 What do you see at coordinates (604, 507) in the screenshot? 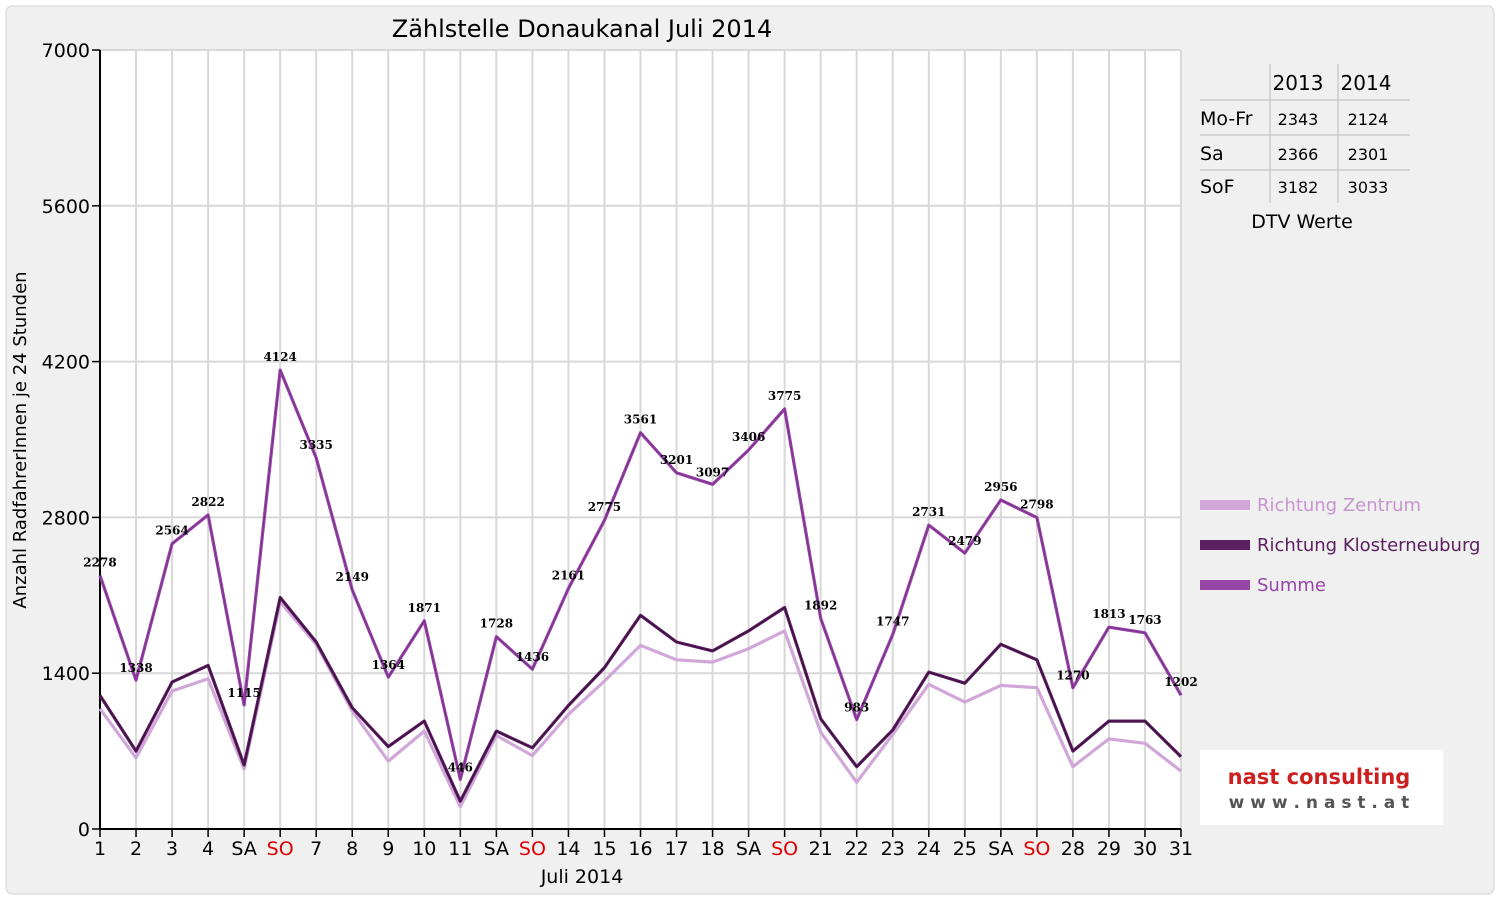
I see `data-label: 2775` at bounding box center [604, 507].